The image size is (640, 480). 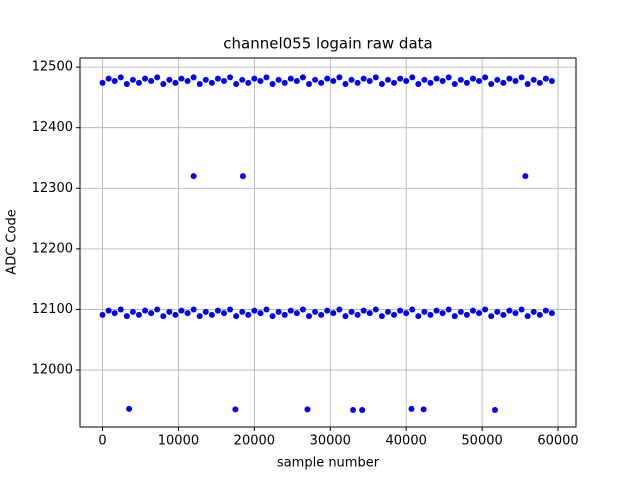 What do you see at coordinates (102, 441) in the screenshot?
I see `x-tick-label: 0` at bounding box center [102, 441].